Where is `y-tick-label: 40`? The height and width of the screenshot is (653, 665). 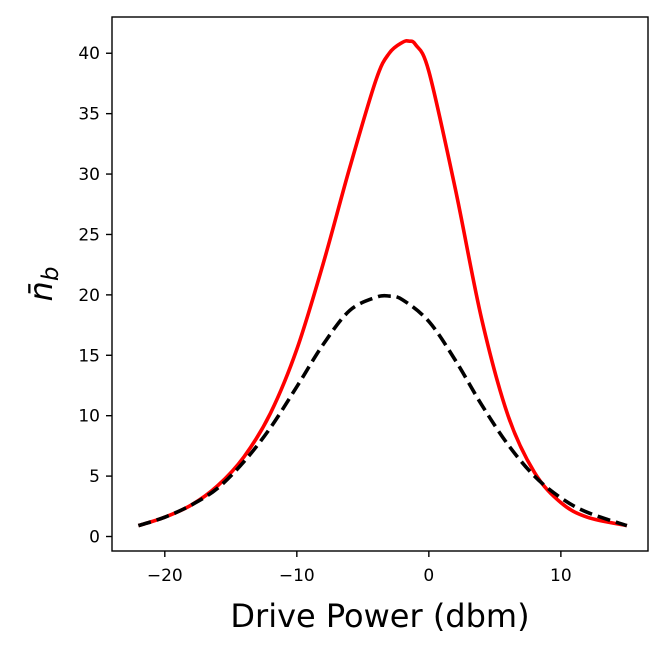 y-tick-label: 40 is located at coordinates (89, 54).